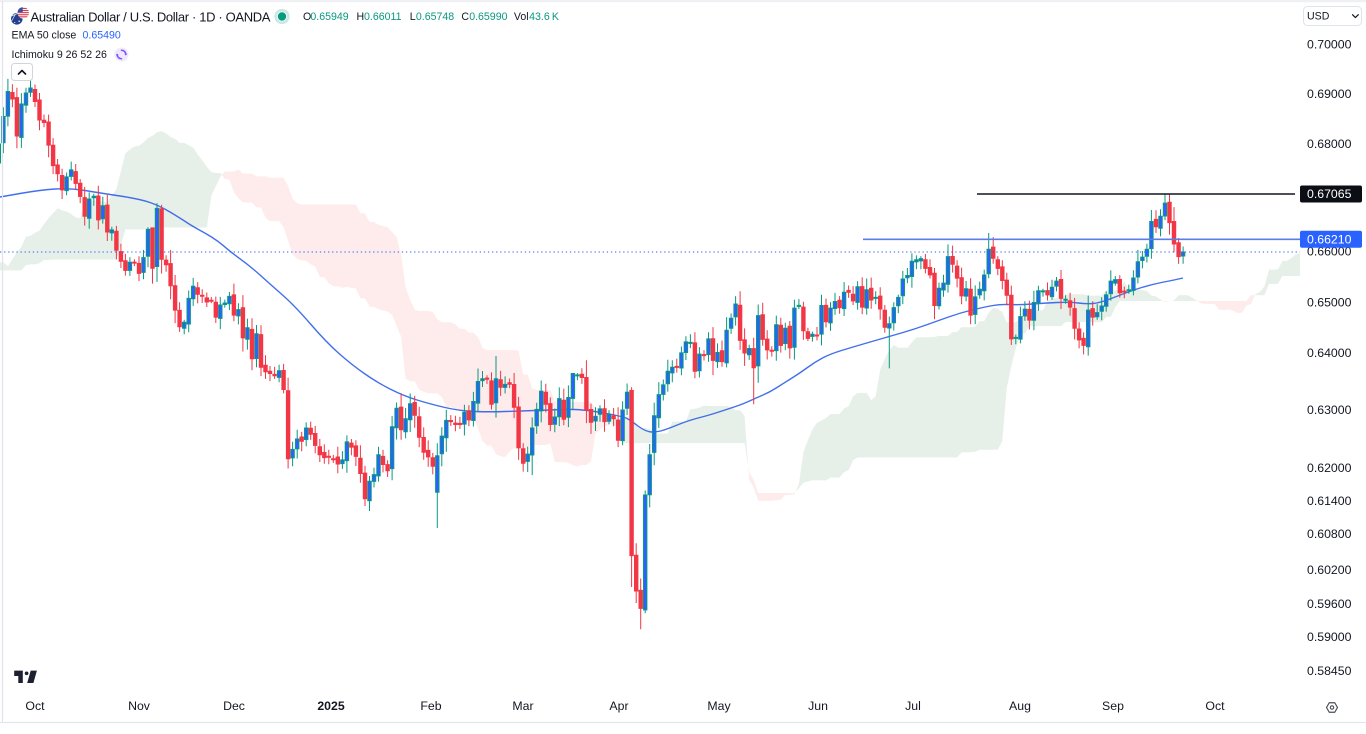 The width and height of the screenshot is (1366, 734). What do you see at coordinates (307, 17) in the screenshot?
I see `svg-text: O` at bounding box center [307, 17].